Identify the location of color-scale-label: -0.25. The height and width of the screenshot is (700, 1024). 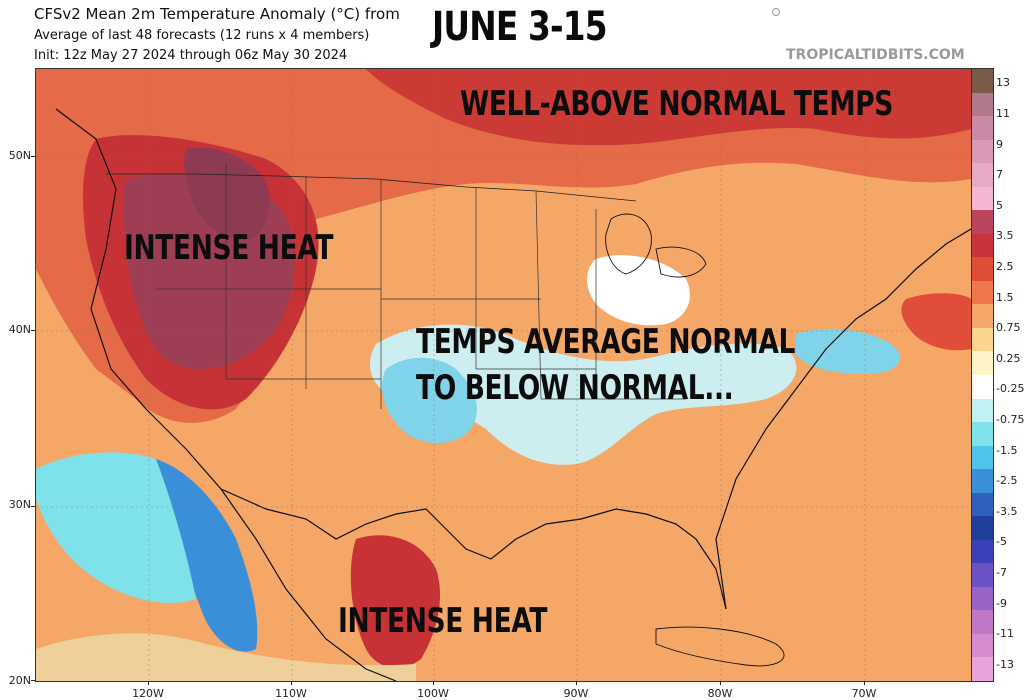
(1010, 389).